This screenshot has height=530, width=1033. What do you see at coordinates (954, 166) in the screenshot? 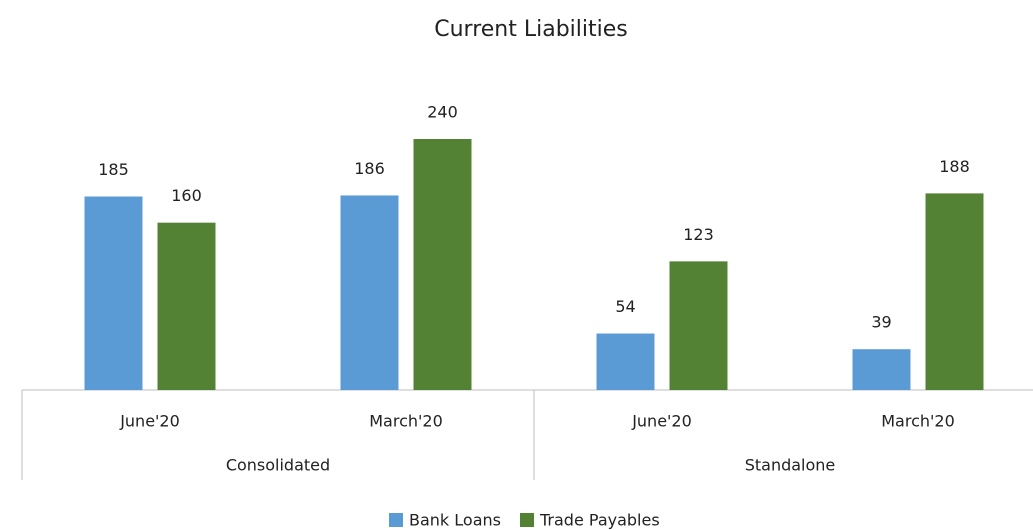
I see `data-label: 188` at bounding box center [954, 166].